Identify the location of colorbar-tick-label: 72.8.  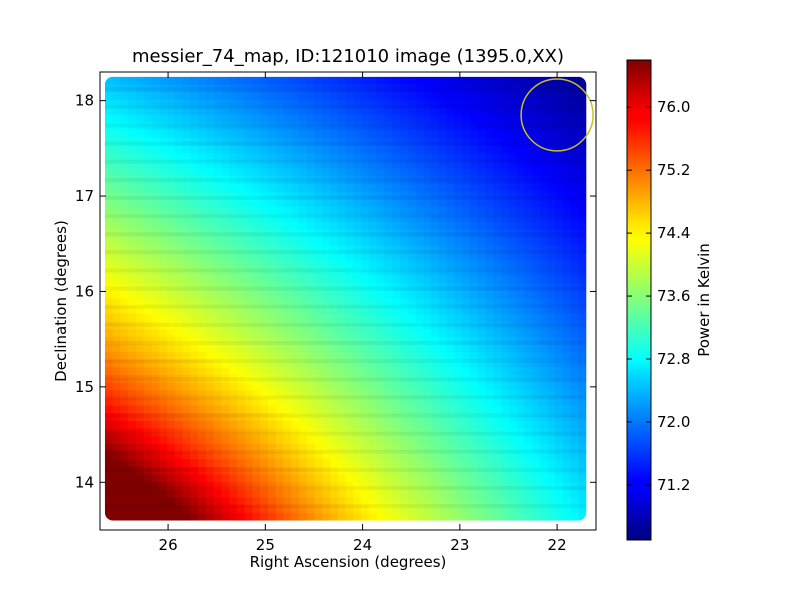
(673, 359).